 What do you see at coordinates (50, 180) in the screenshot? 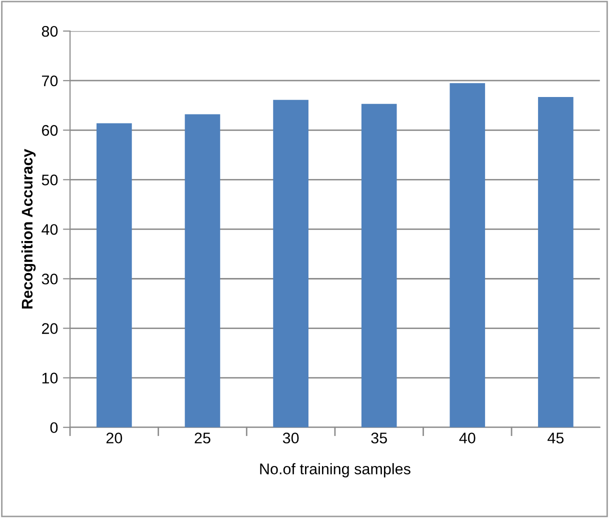
I see `y-tick-label: 50` at bounding box center [50, 180].